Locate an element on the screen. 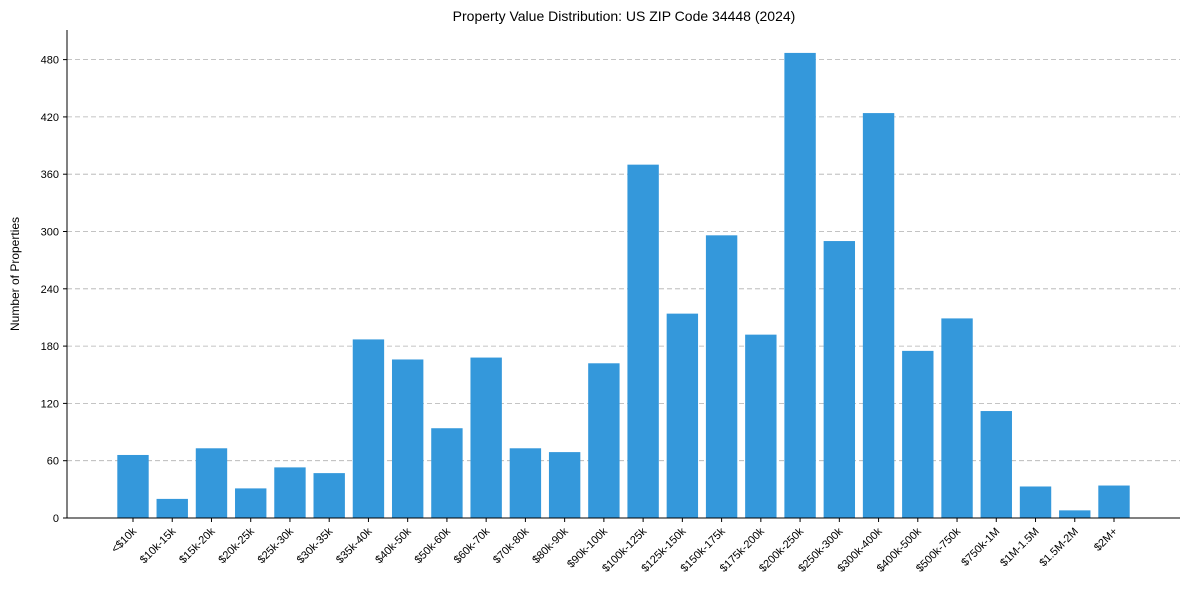  y-tick-label: 300 is located at coordinates (50, 233).